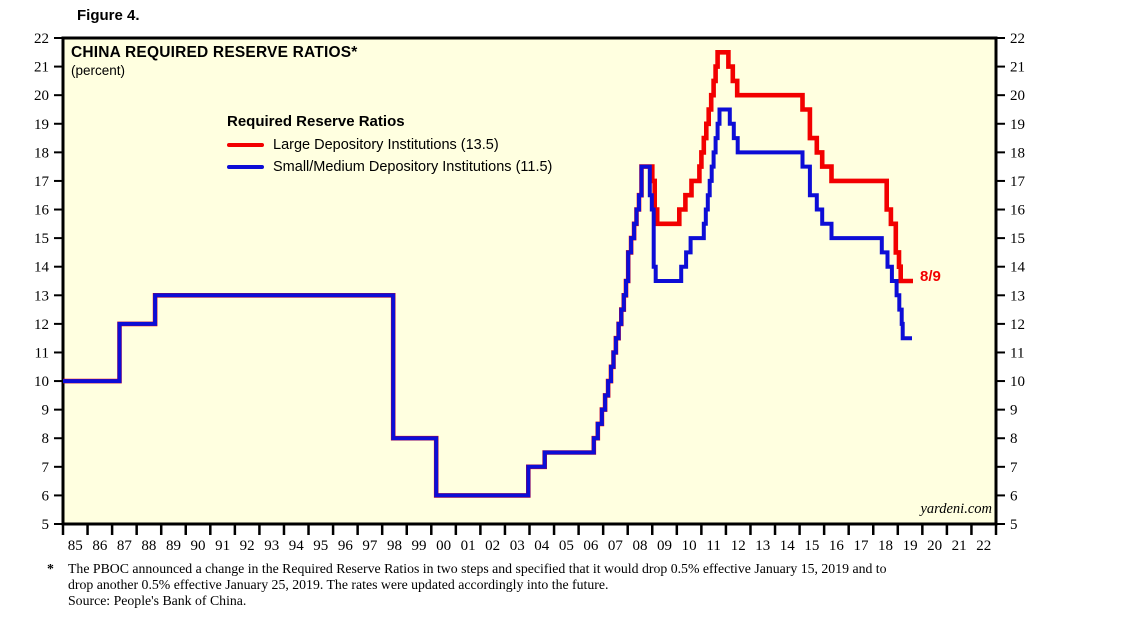  I want to click on svg-text: 07, so click(616, 546).